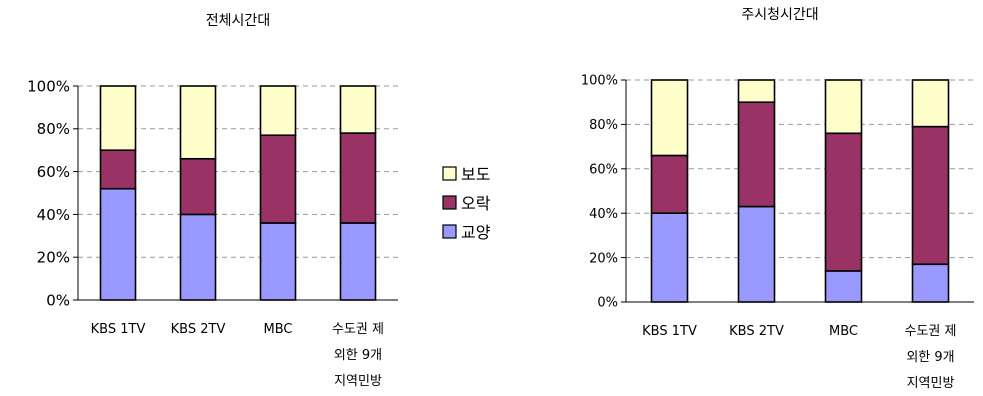  What do you see at coordinates (475, 174) in the screenshot?
I see `legend-label: 보도` at bounding box center [475, 174].